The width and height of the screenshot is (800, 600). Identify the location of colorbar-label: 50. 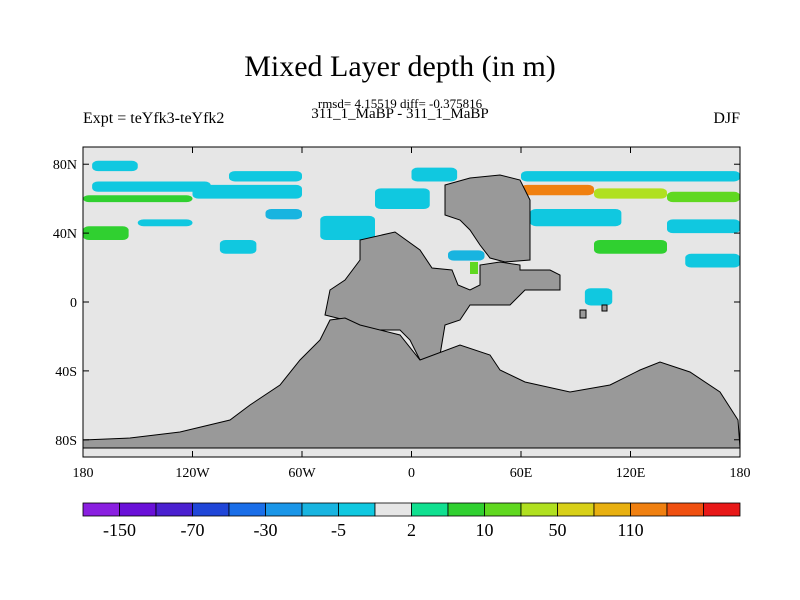
(558, 530).